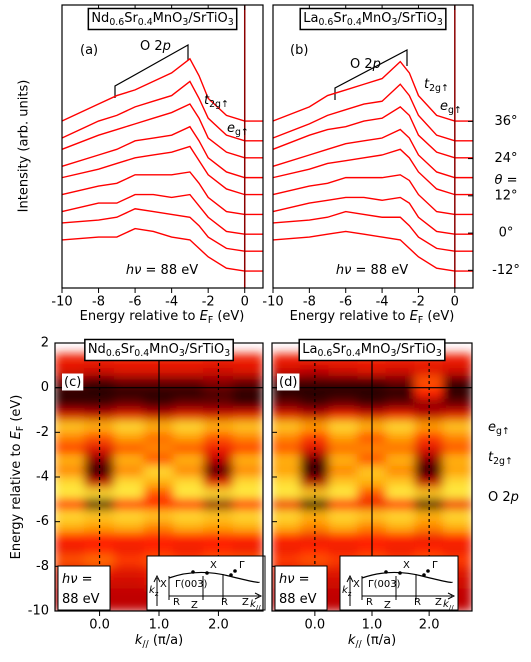 This screenshot has height=662, width=531. Describe the element at coordinates (42, 566) in the screenshot. I see `y-tick-label: -8` at that location.